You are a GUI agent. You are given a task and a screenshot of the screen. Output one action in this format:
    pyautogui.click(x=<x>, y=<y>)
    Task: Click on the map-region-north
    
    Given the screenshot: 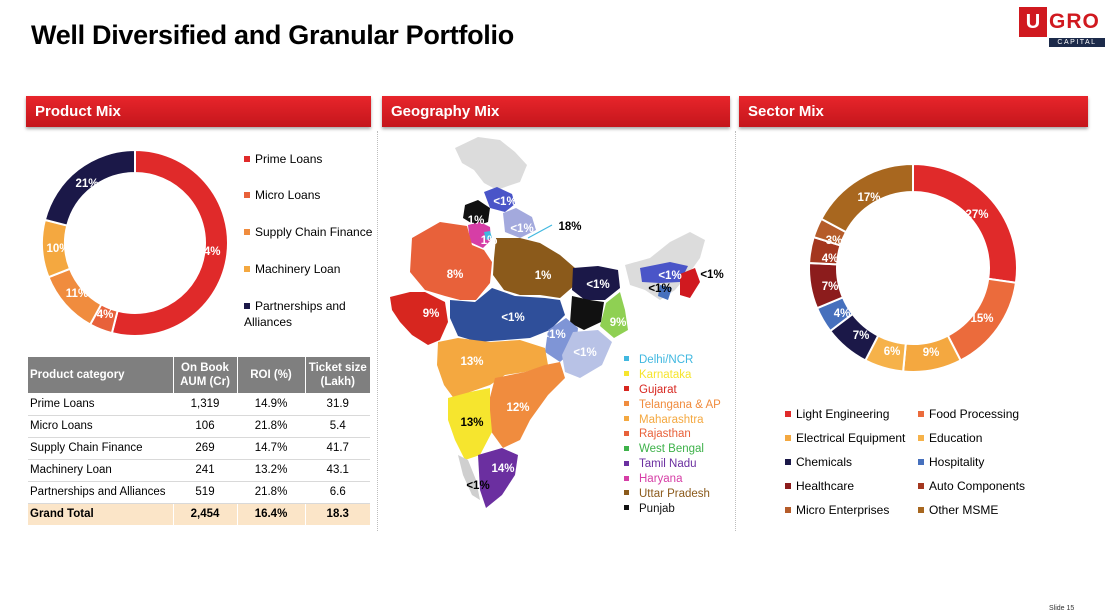 What is the action you would take?
    pyautogui.click(x=491, y=163)
    